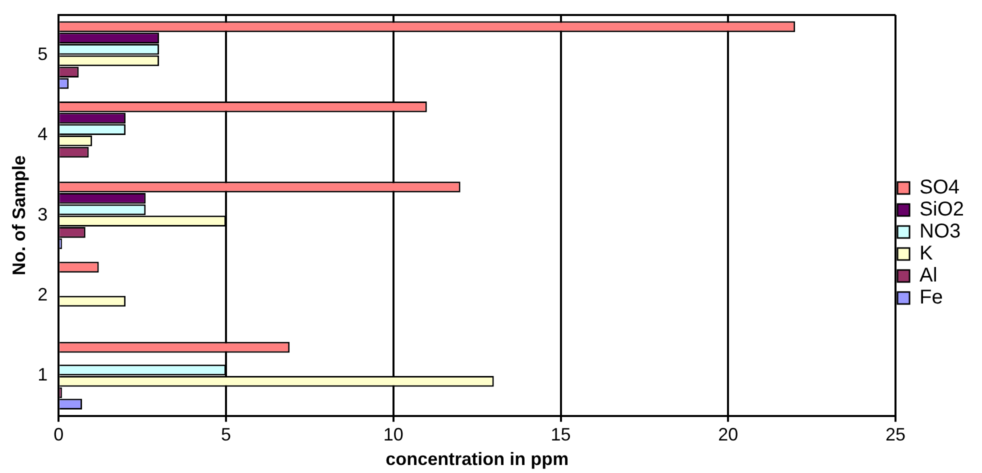 The image size is (982, 473). I want to click on y-tick-label: 4, so click(43, 134).